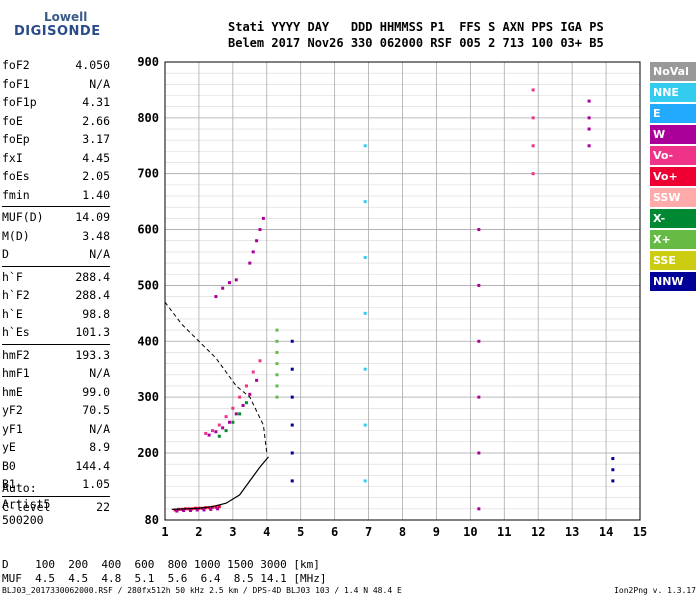 The width and height of the screenshot is (700, 600). Describe the element at coordinates (16, 332) in the screenshot. I see `param-name: h`Es` at that location.